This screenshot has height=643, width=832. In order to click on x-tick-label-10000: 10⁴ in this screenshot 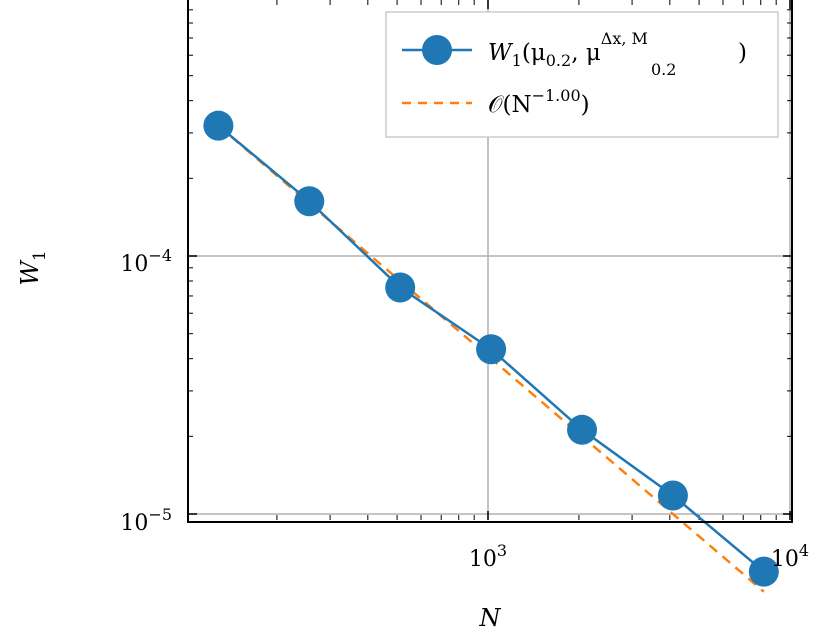, I will do `click(790, 556)`.